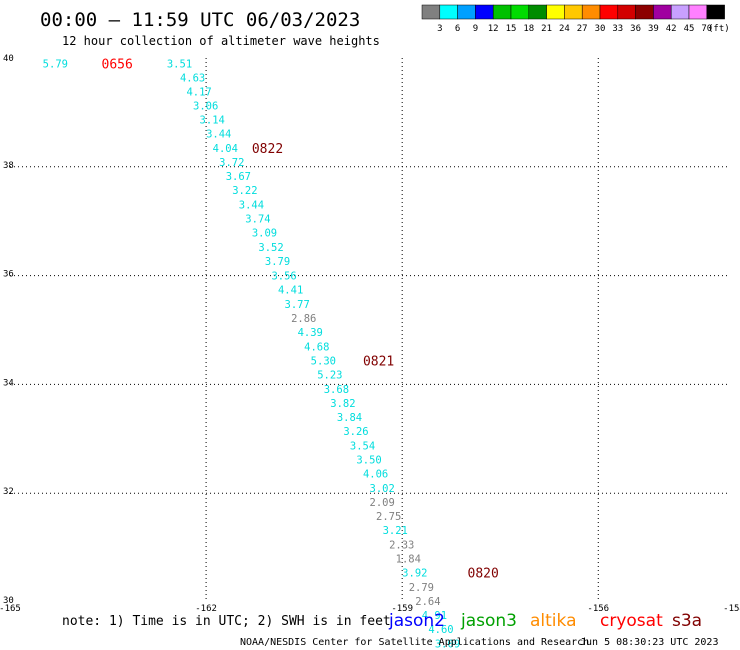 The image size is (740, 650). I want to click on swh-value-label: 4.04, so click(225, 149).